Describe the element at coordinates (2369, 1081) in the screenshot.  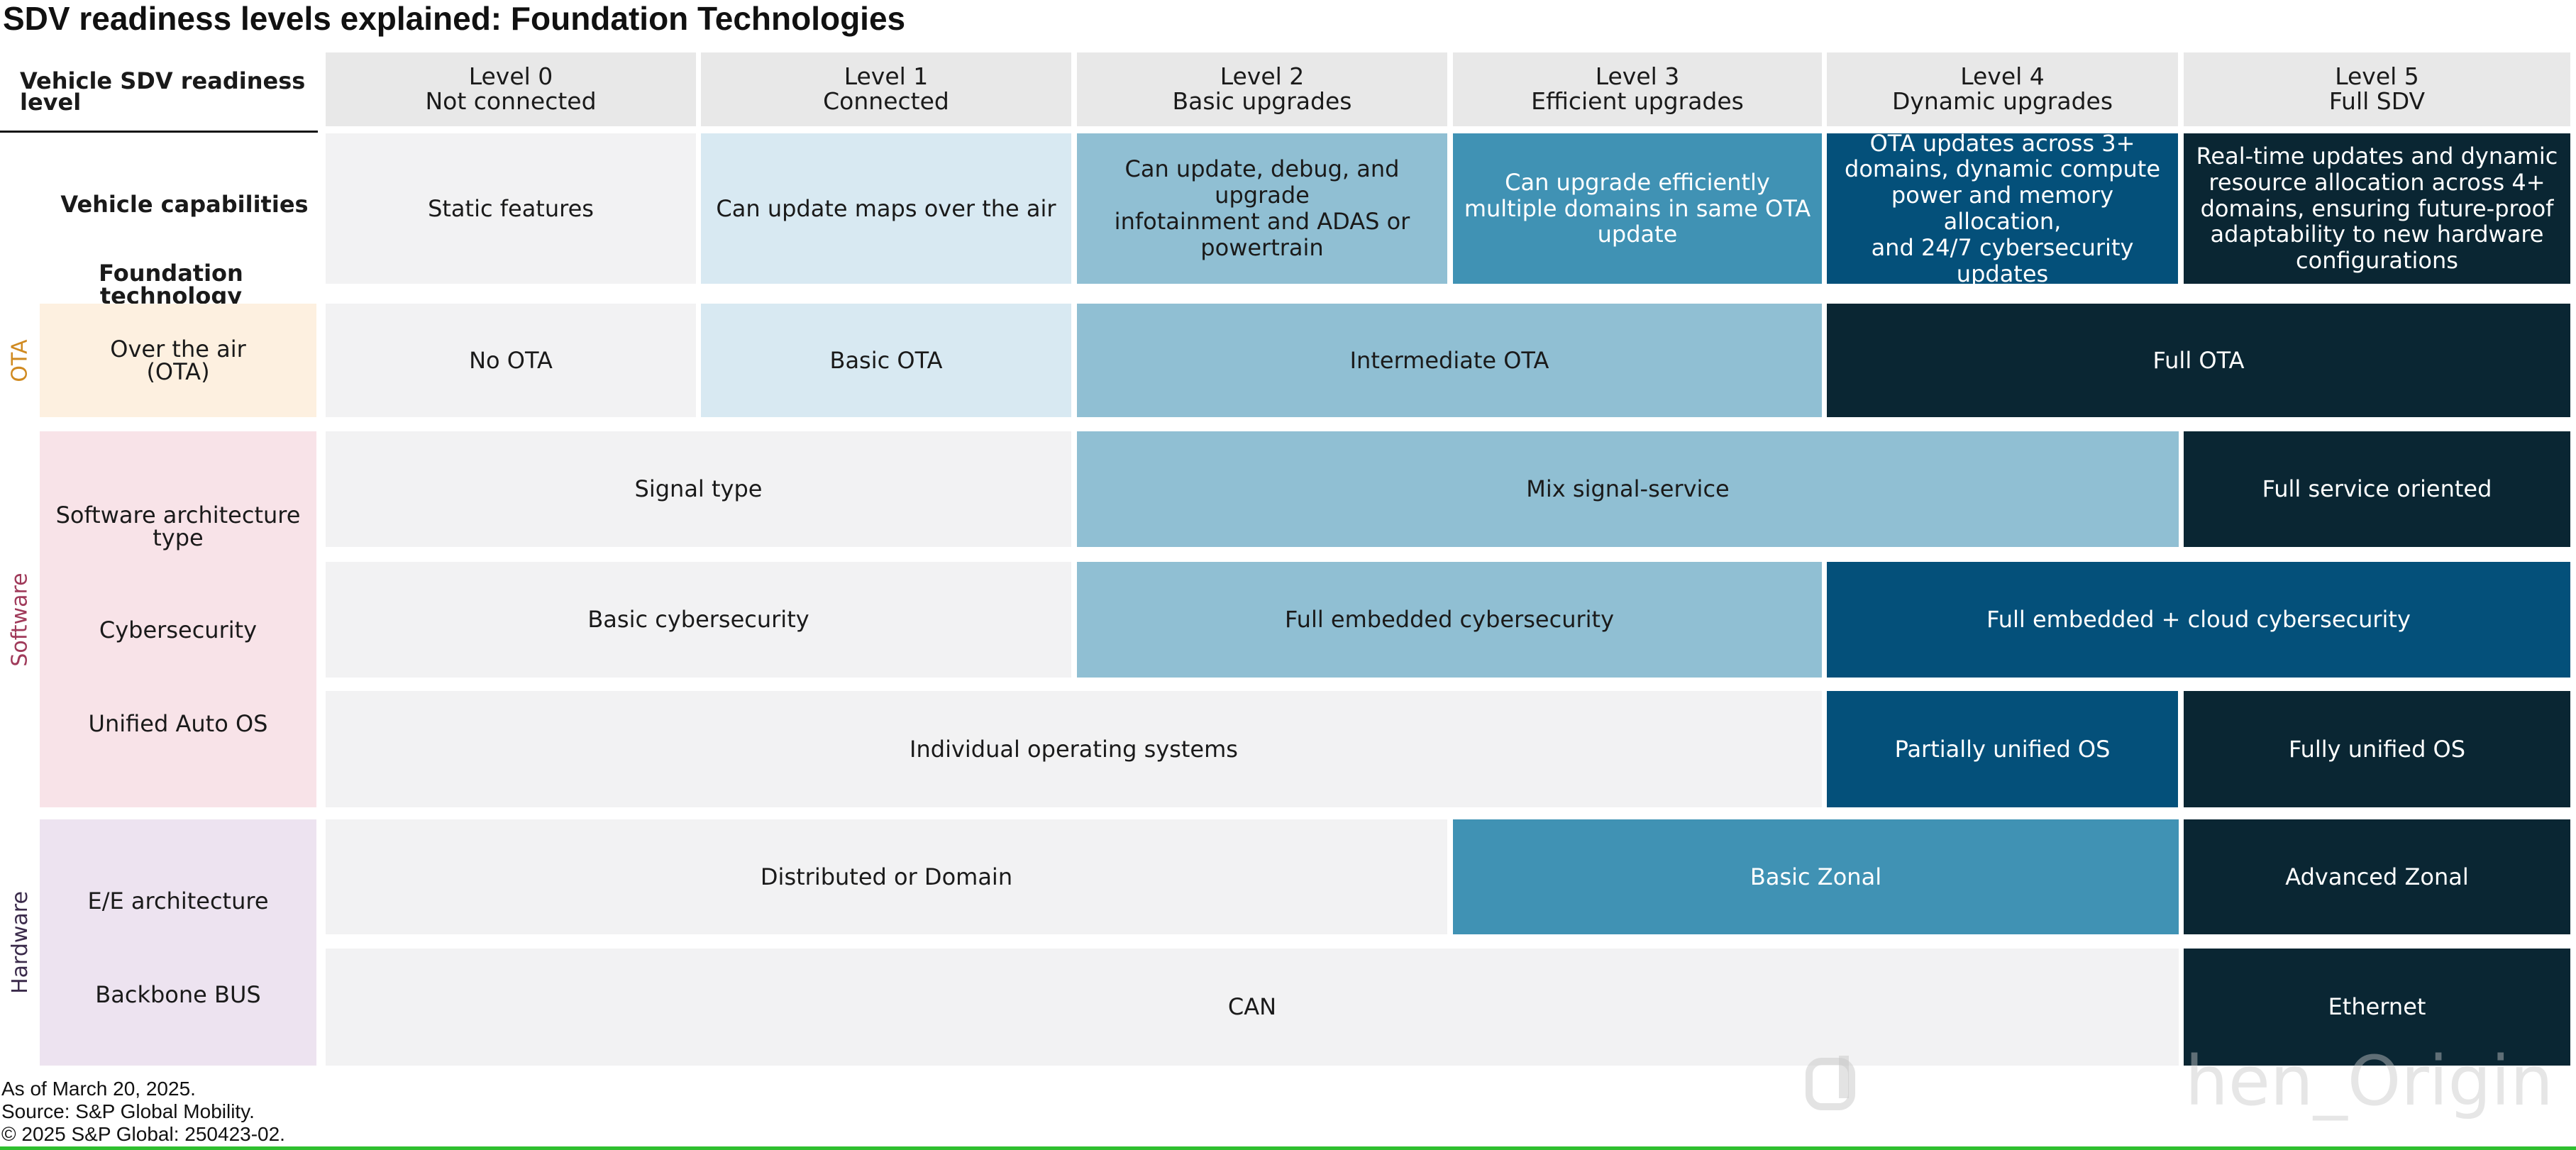
I see `watermark-text: hen_Origin` at that location.